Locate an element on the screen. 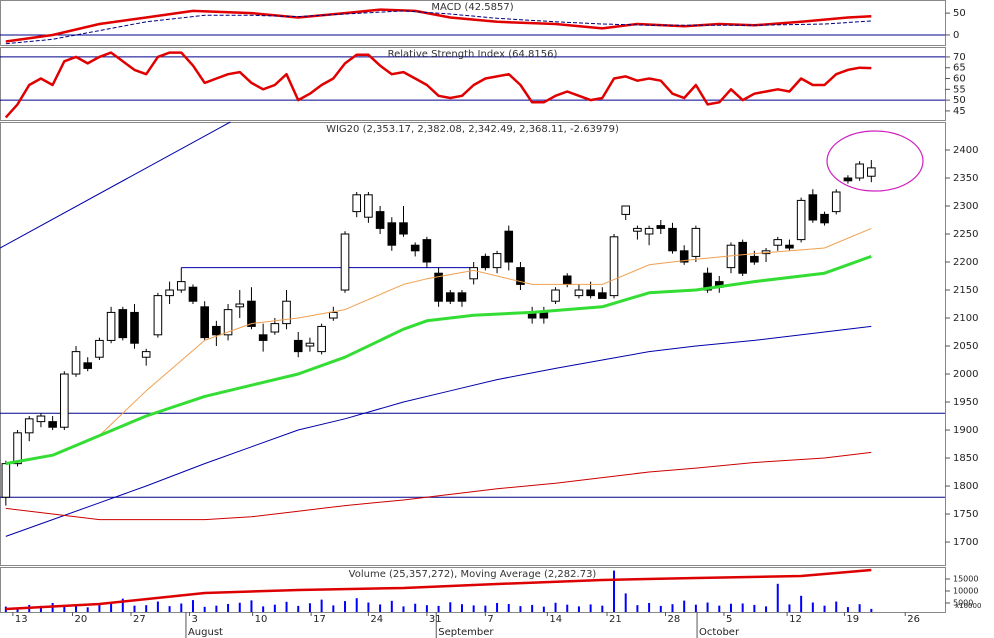 This screenshot has width=994, height=638. x-tick-label: 12 is located at coordinates (795, 619).